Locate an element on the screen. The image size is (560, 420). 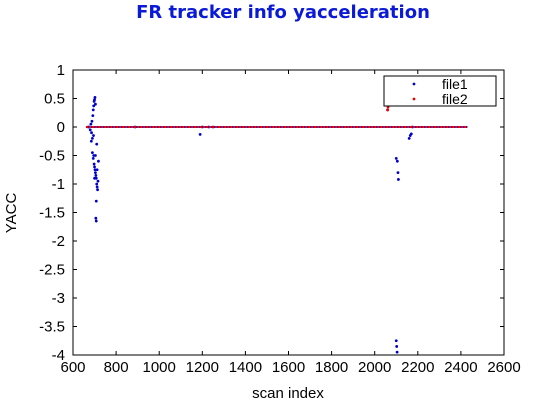
x-axis-label: scan index is located at coordinates (288, 393).